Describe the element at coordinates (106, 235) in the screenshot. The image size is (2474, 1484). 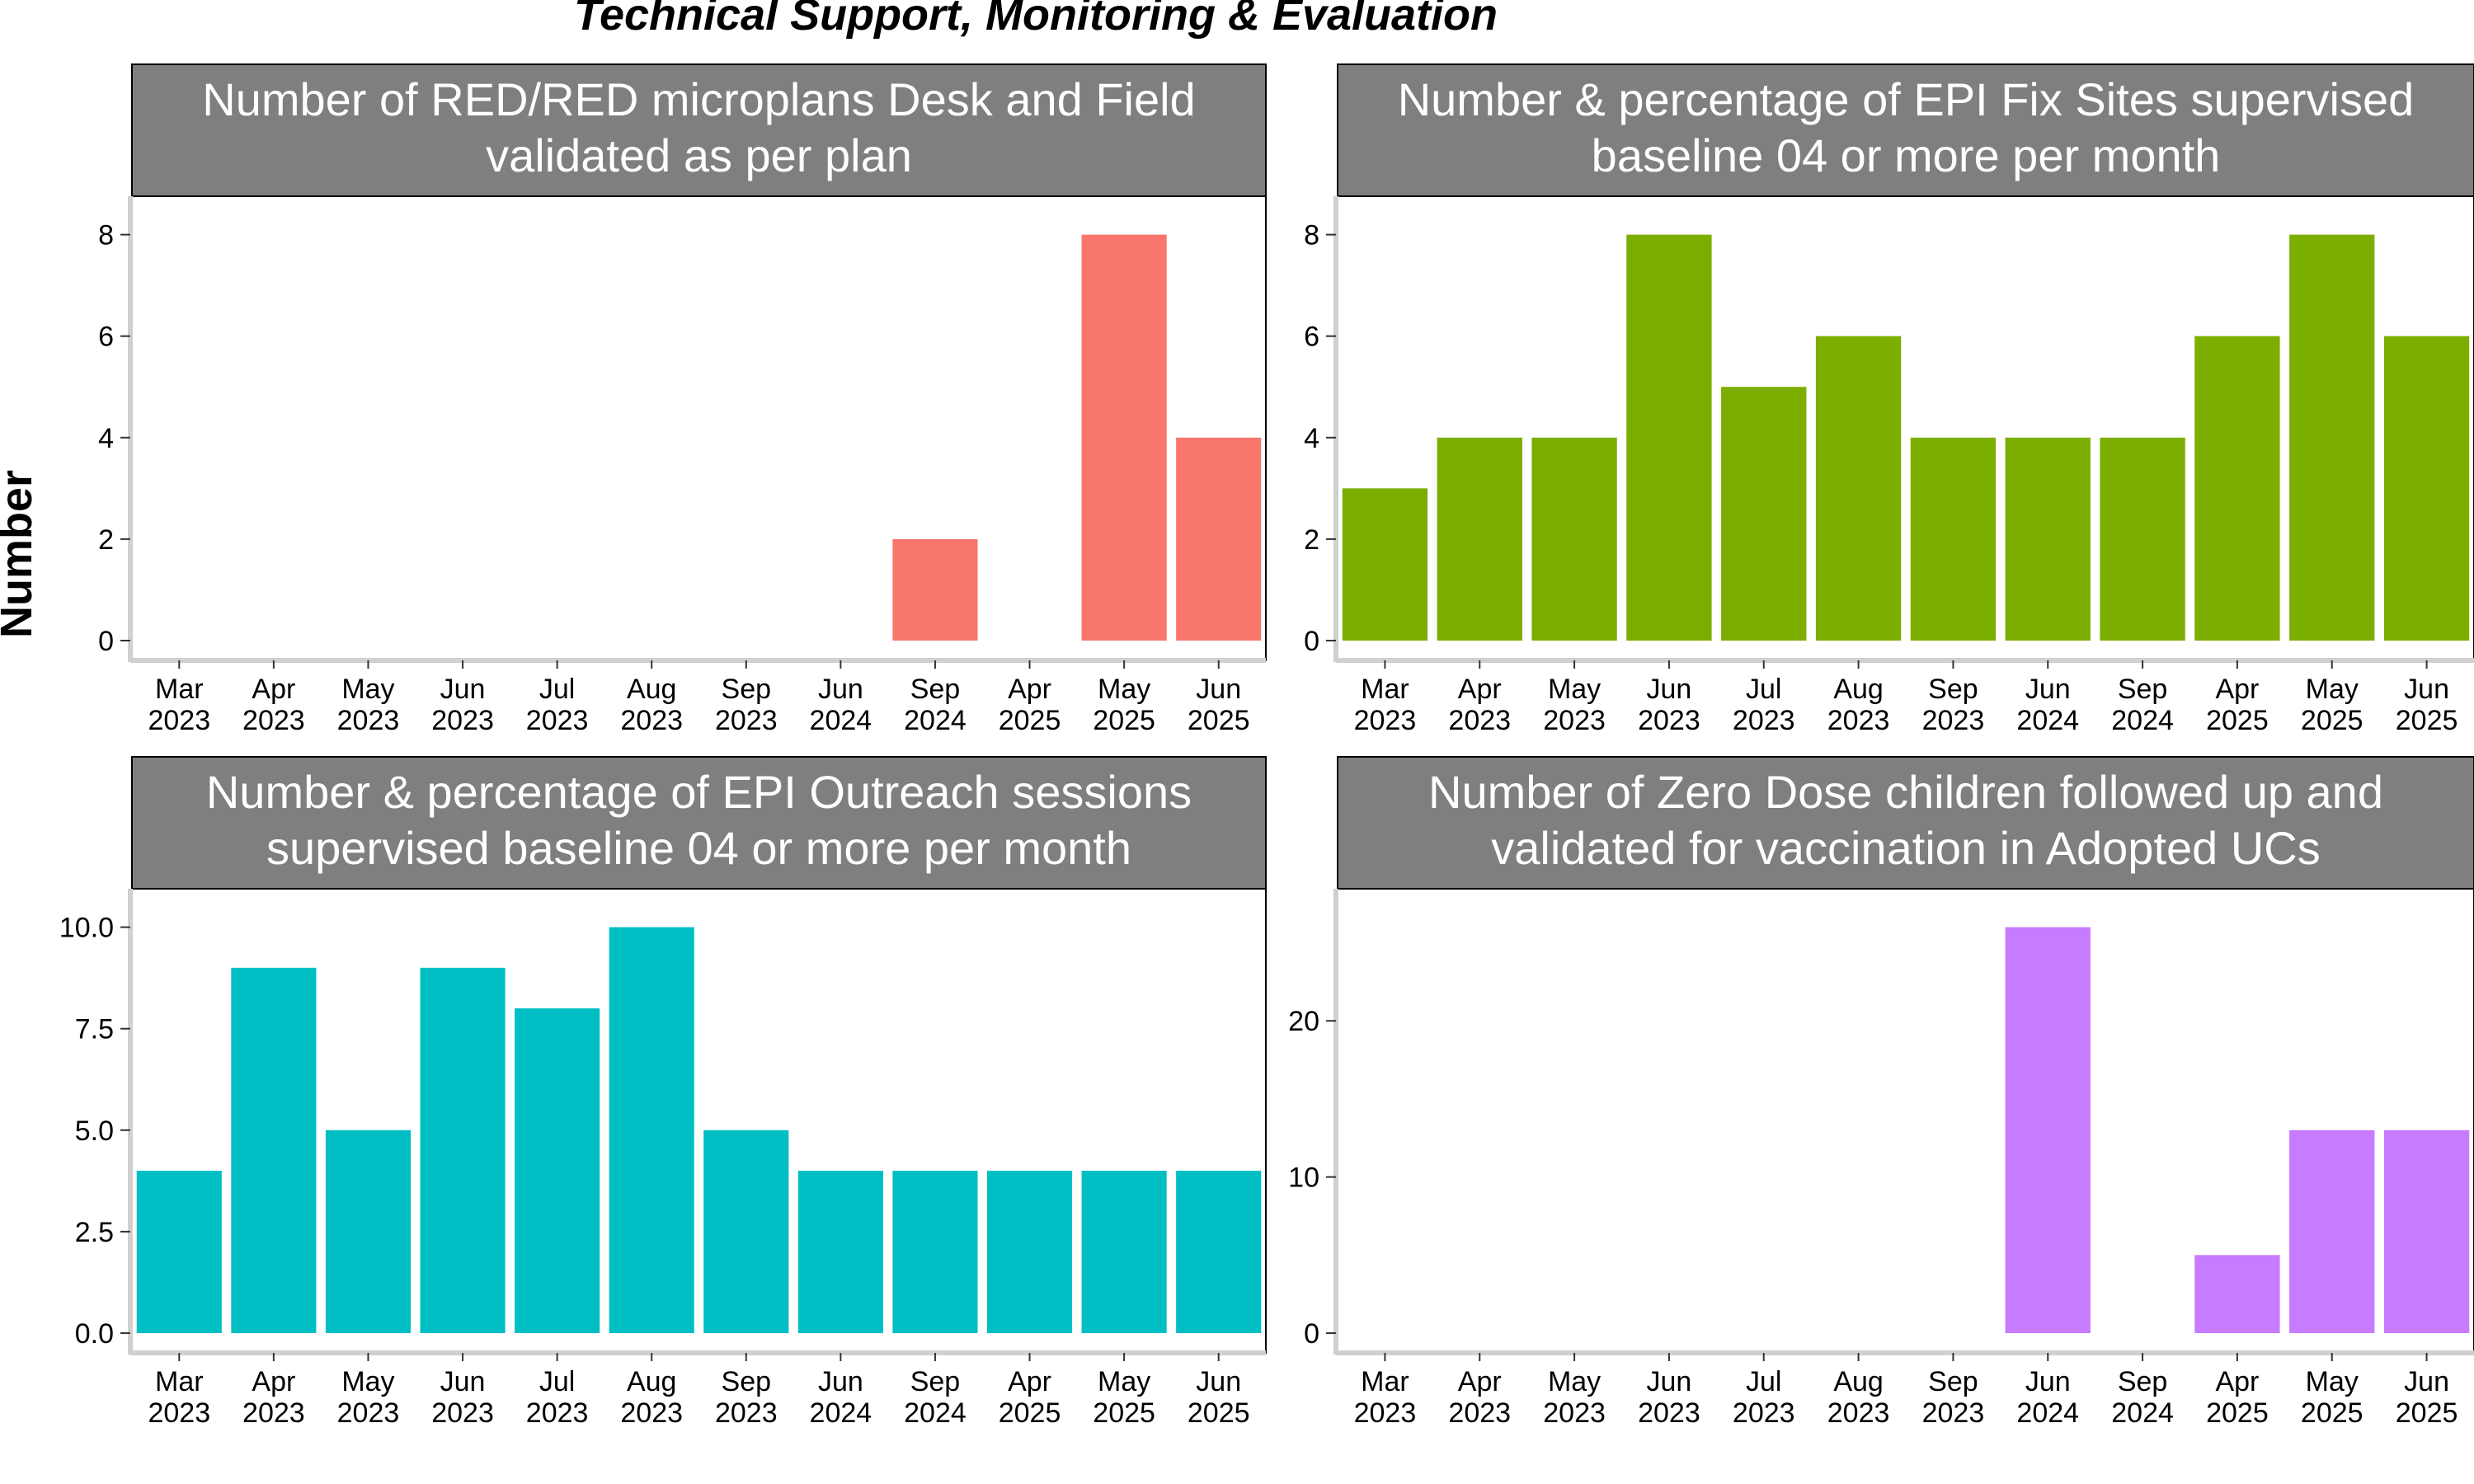
I see `y-tick-label: 8` at that location.